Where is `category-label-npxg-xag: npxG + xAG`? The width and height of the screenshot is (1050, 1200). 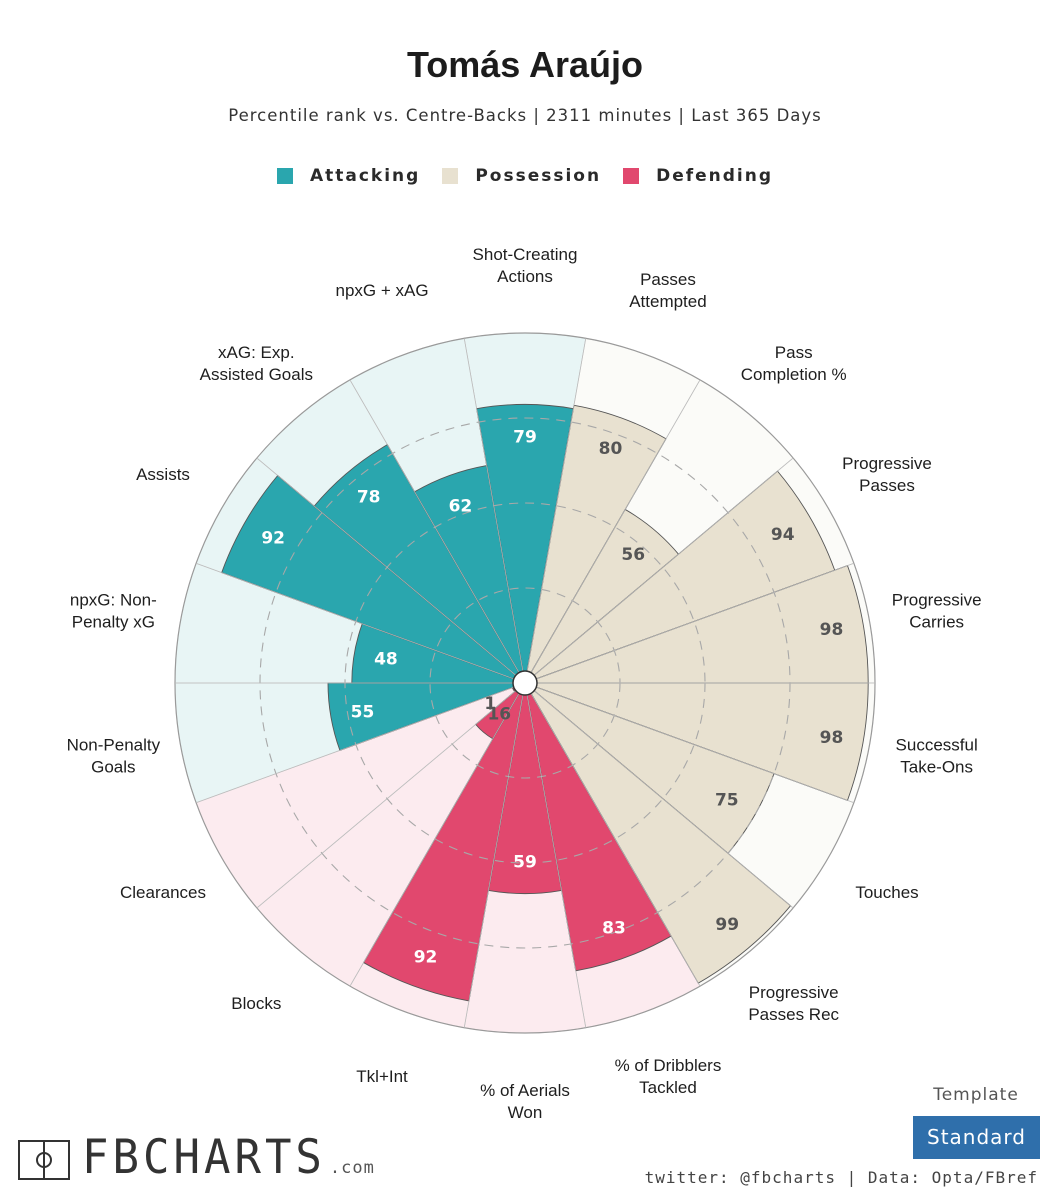 category-label-npxg-xag: npxG + xAG is located at coordinates (381, 290).